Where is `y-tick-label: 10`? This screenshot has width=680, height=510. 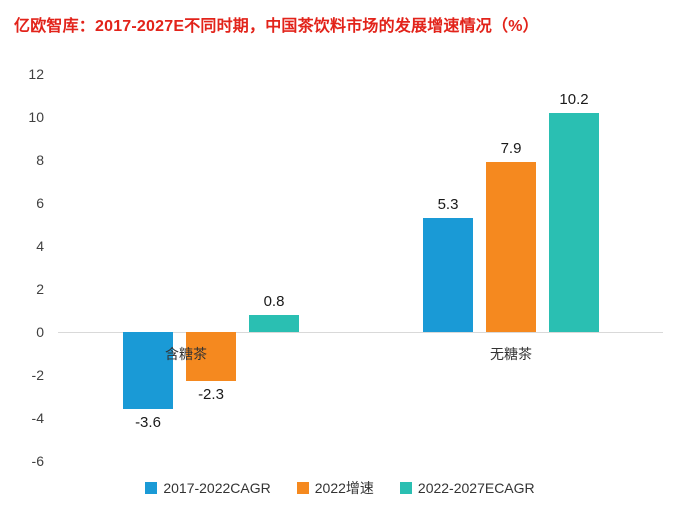
y-tick-label: 10 is located at coordinates (36, 117).